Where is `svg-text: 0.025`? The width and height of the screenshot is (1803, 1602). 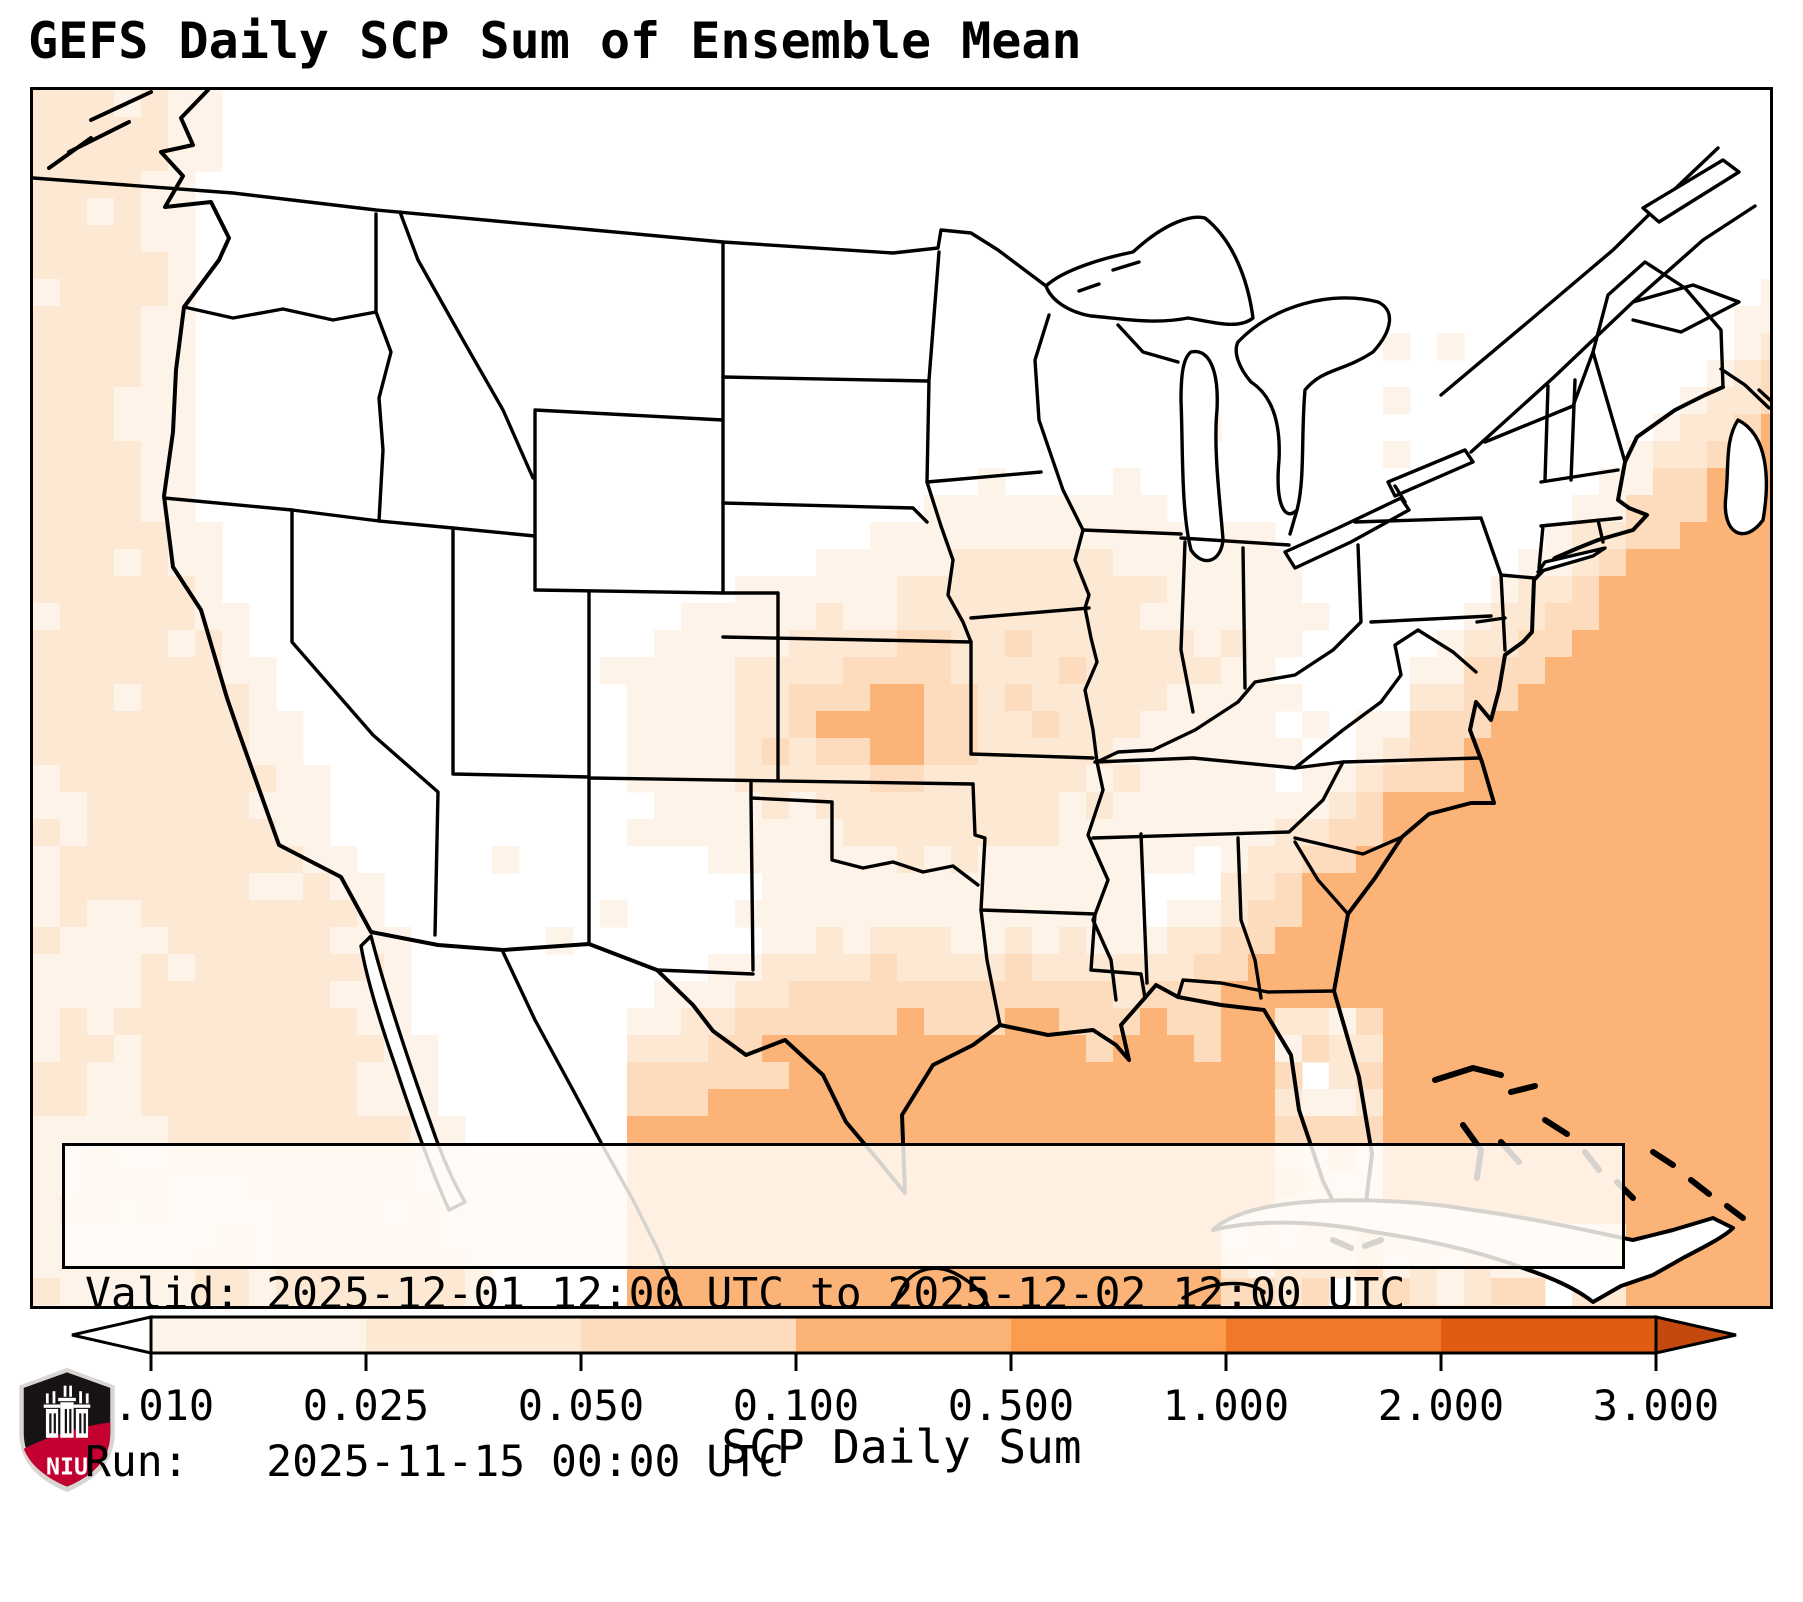
svg-text: 0.025 is located at coordinates (366, 1405).